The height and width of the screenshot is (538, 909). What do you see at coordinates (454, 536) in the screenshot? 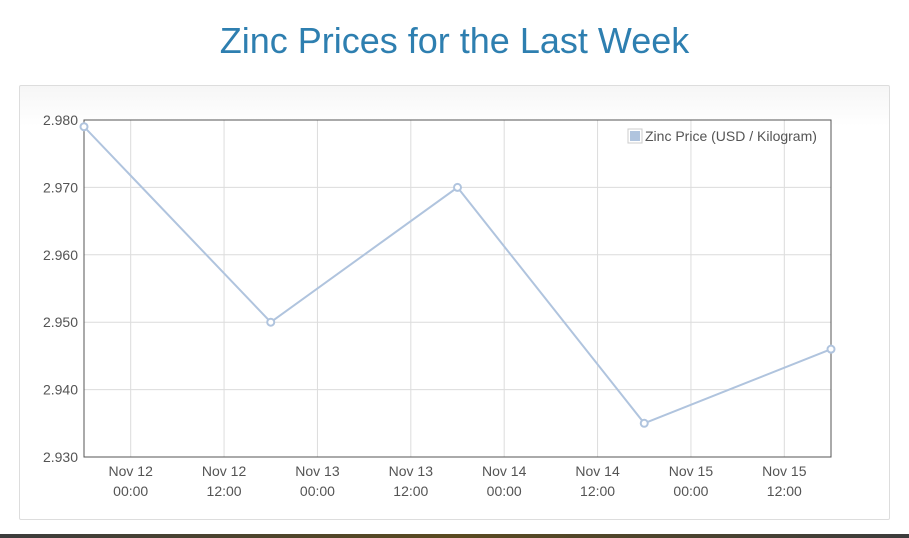
I see `page-footer-strip` at bounding box center [454, 536].